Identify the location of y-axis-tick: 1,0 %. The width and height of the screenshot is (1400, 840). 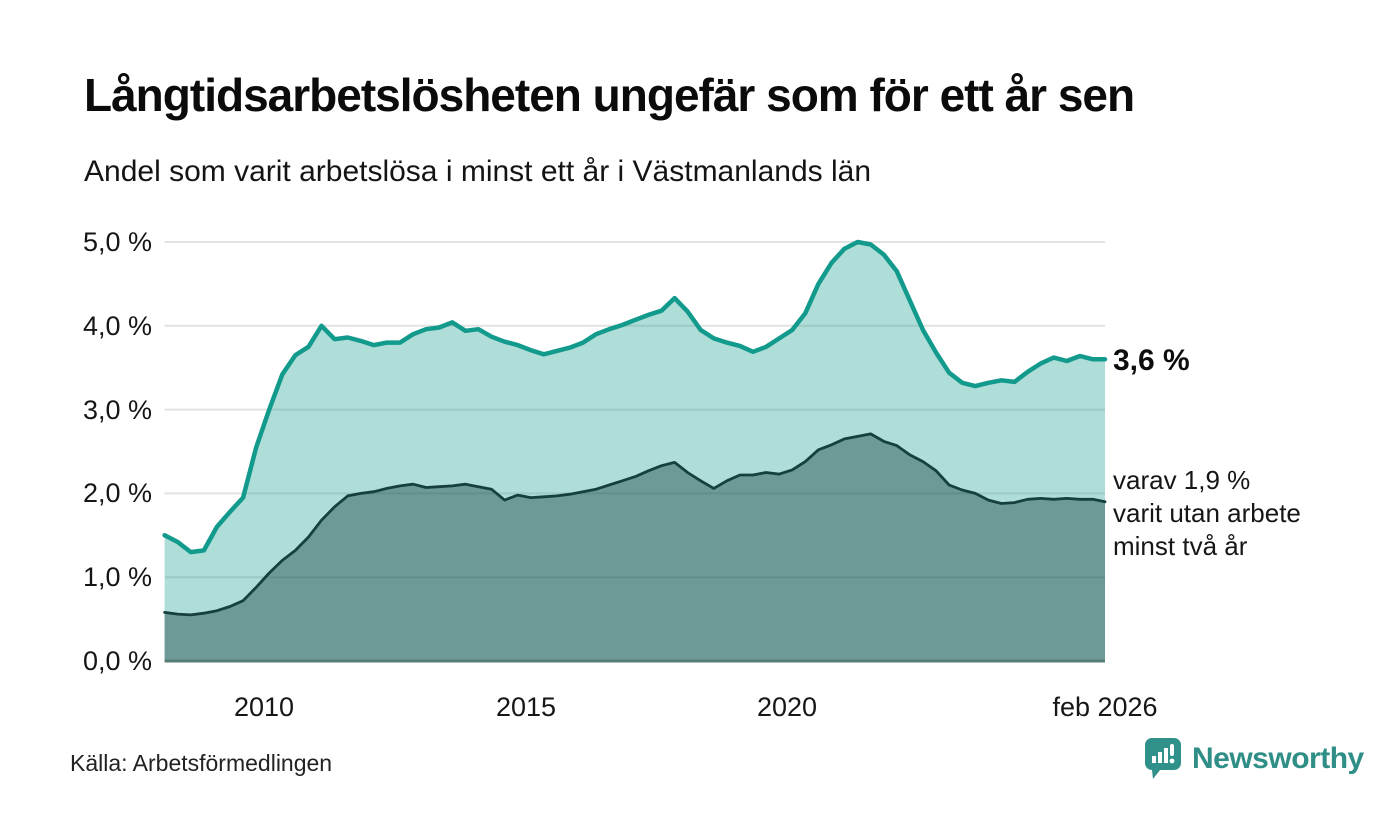
(117, 577).